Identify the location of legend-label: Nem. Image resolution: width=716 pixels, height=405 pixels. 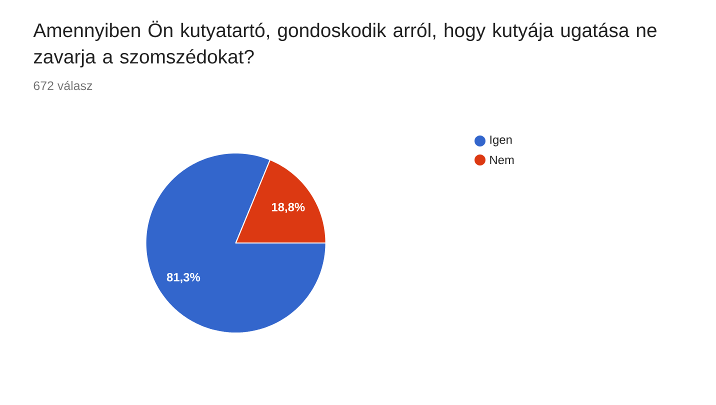
(502, 160).